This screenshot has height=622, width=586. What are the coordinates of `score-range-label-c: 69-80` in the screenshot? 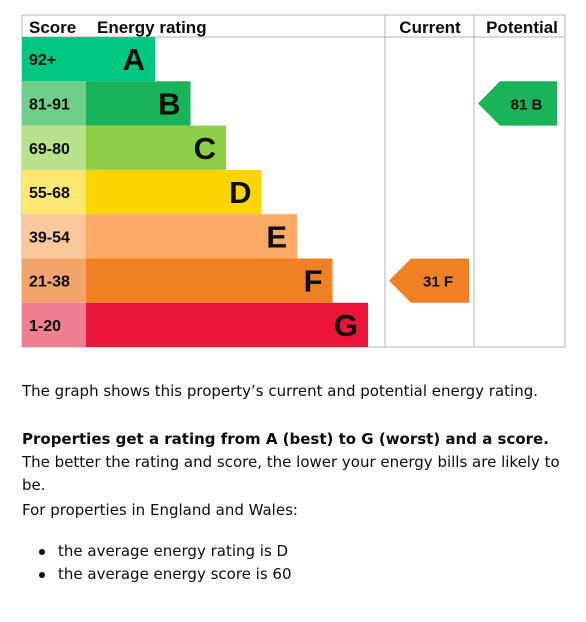 It's located at (49, 149).